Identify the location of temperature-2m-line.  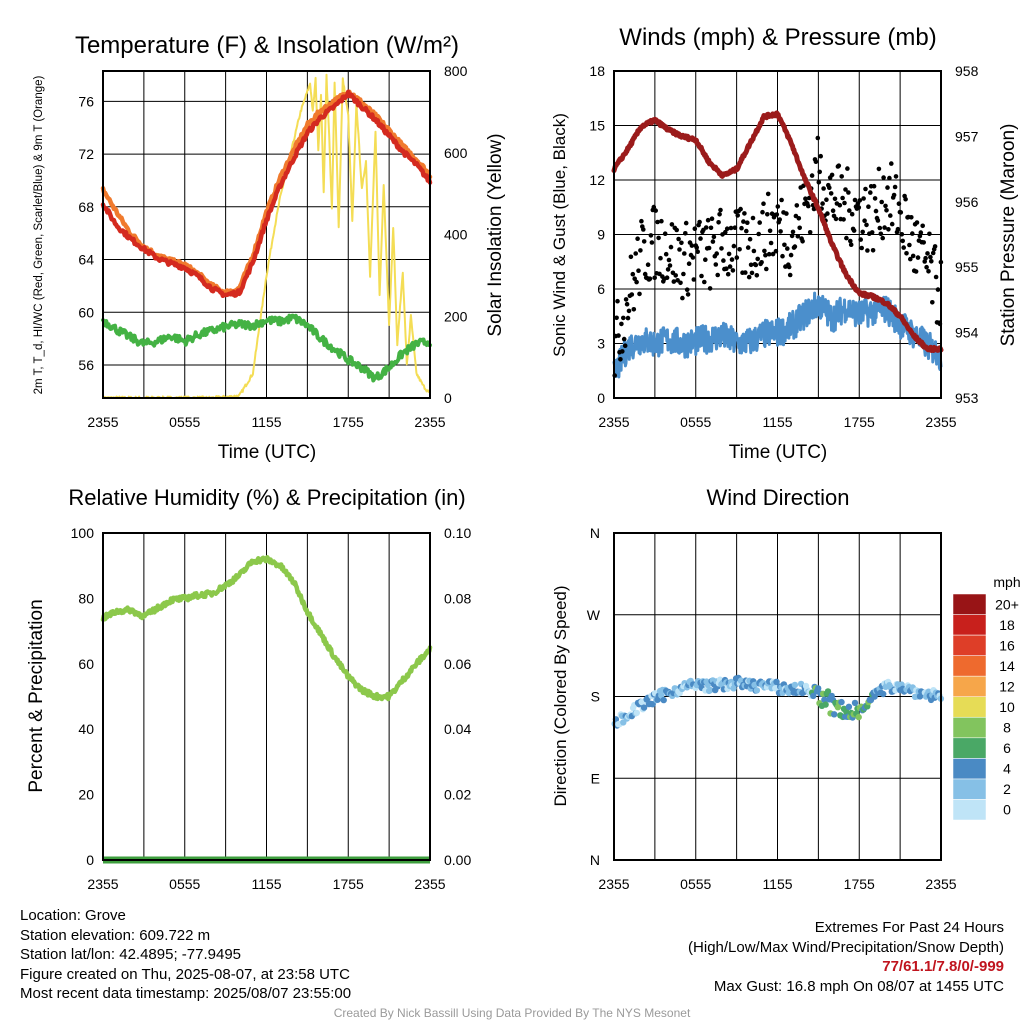
(266, 194).